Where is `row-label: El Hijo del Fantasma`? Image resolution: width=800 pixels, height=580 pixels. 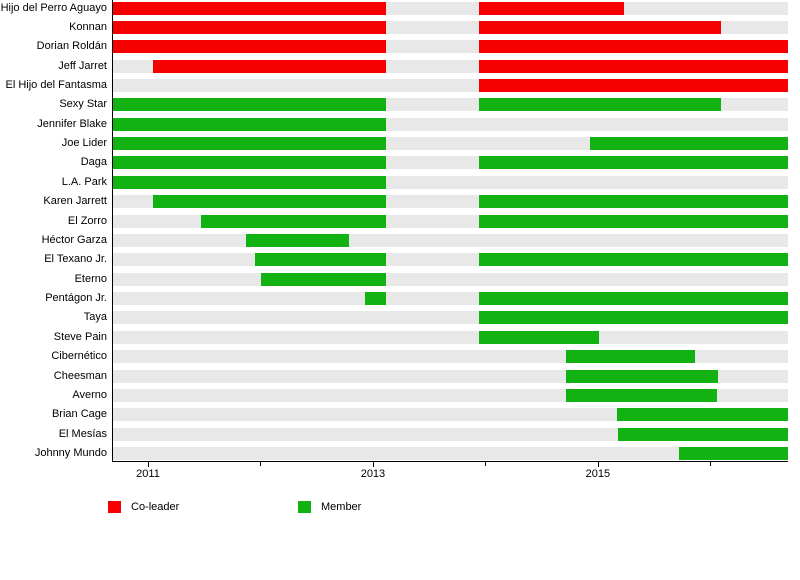
row-label: El Hijo del Fantasma is located at coordinates (56, 85).